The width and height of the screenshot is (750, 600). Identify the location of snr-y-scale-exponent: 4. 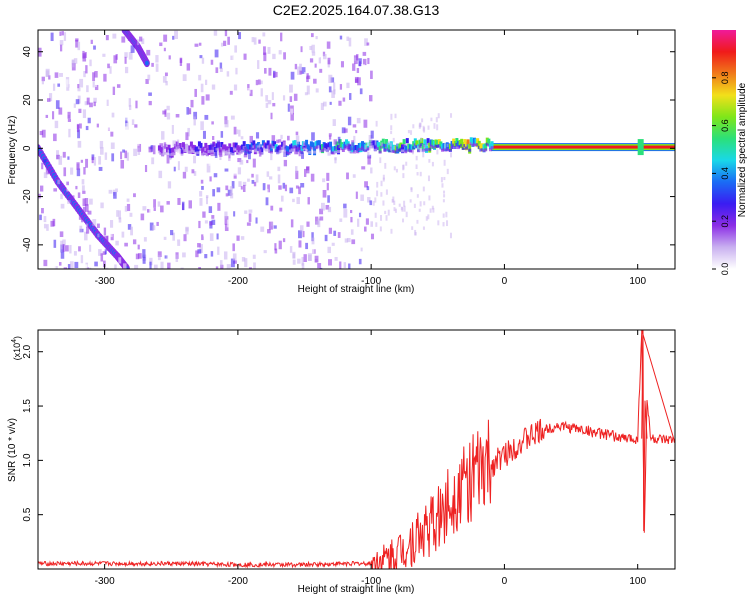
(14, 341).